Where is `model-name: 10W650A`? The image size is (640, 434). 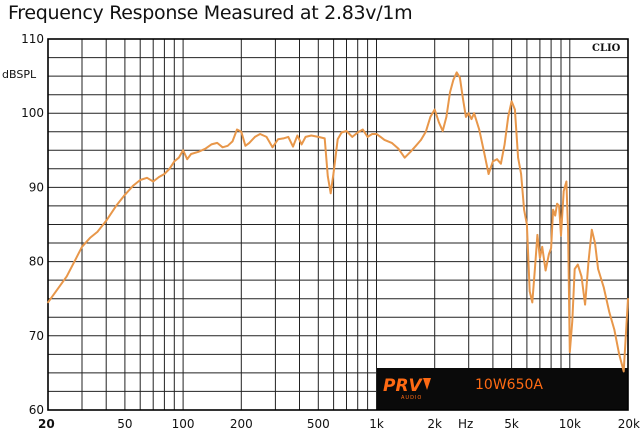 model-name: 10W650A is located at coordinates (509, 385).